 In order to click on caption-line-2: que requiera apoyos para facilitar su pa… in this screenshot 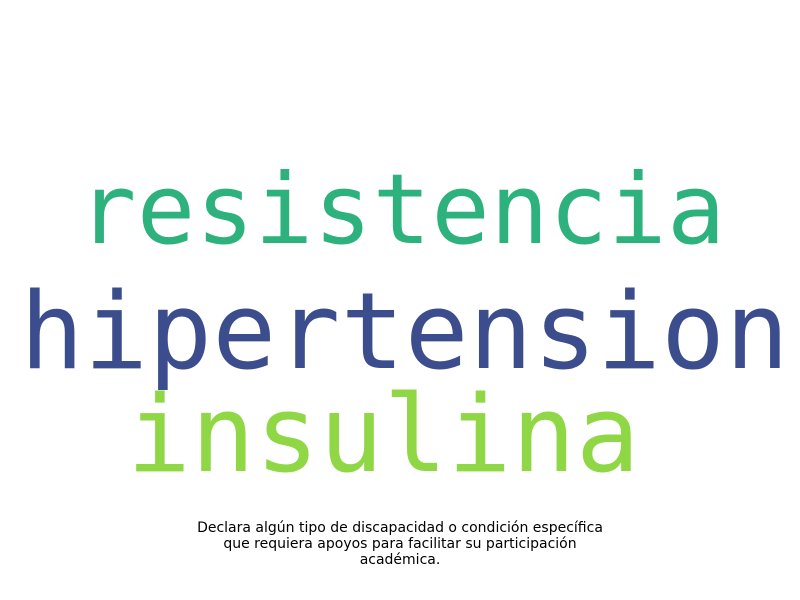, I will do `click(400, 544)`.